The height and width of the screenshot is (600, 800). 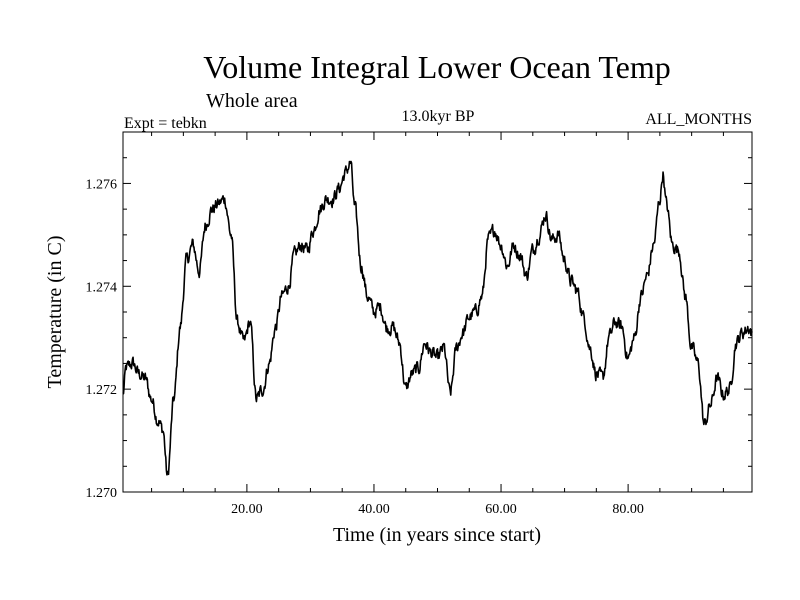 What do you see at coordinates (501, 509) in the screenshot?
I see `x-tick-label: 60.00` at bounding box center [501, 509].